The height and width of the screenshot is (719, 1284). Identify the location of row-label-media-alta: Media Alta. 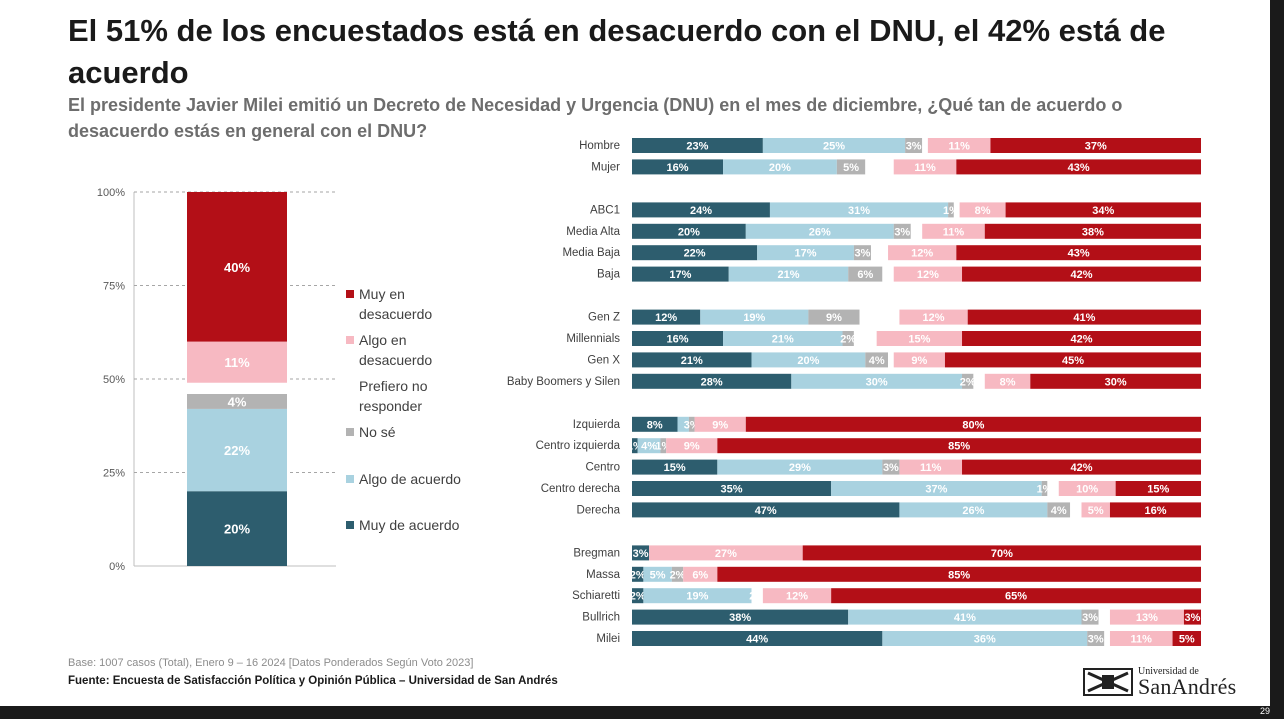
(593, 232).